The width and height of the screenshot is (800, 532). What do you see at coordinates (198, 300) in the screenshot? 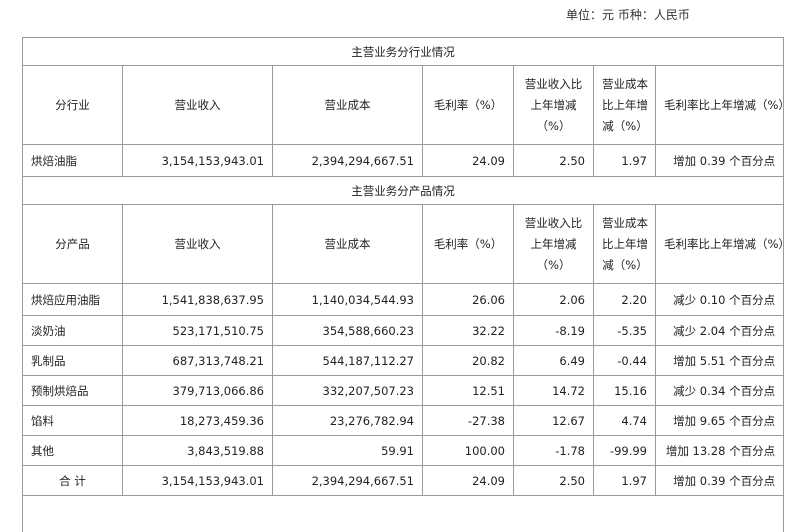
I see `cell-revenue: 1,541,838,637.95` at bounding box center [198, 300].